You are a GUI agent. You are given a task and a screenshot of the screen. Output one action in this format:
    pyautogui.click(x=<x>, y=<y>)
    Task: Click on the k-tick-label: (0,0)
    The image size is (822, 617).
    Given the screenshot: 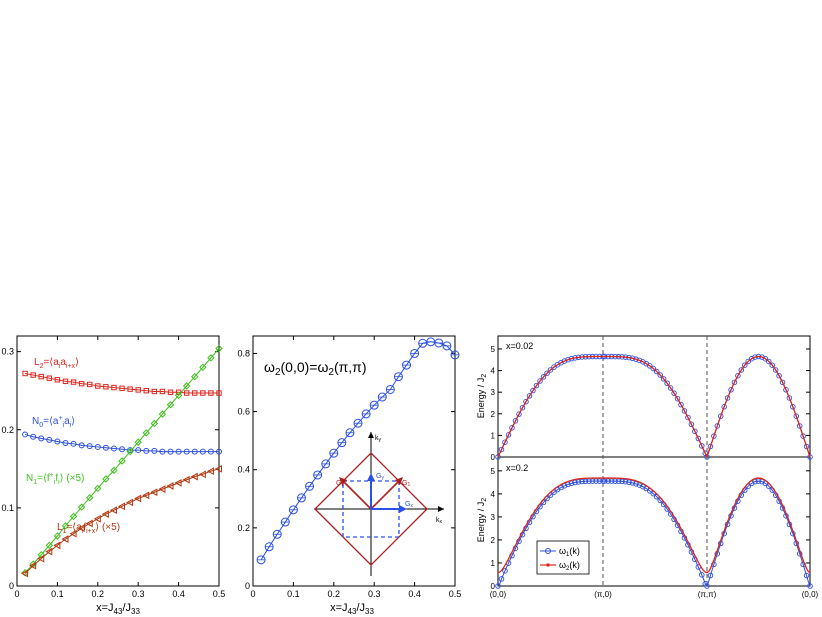 What is the action you would take?
    pyautogui.click(x=498, y=594)
    